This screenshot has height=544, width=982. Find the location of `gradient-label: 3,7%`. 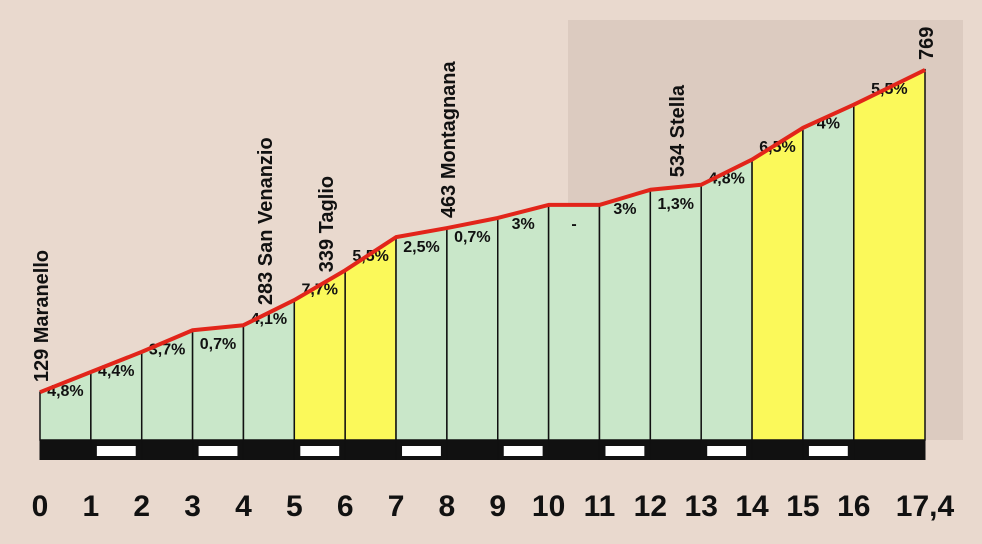

gradient-label: 3,7% is located at coordinates (167, 349).